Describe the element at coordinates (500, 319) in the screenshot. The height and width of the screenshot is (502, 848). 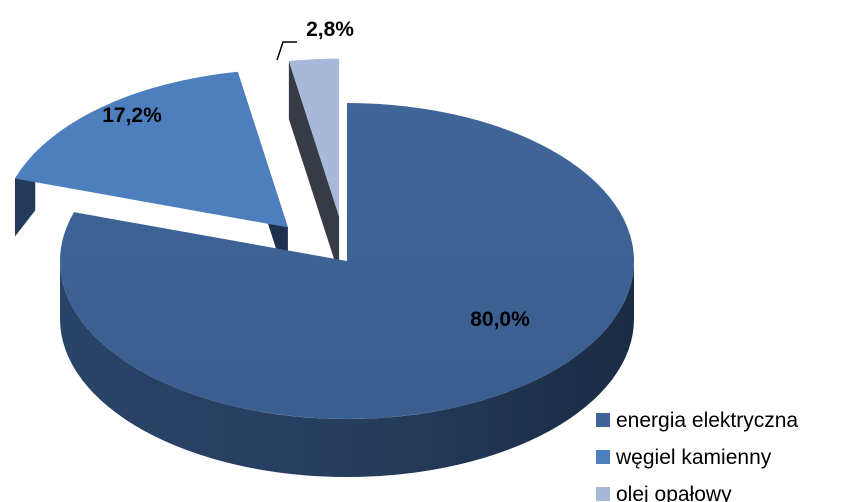
I see `data-label-energia-elektryczna: 80,0%` at that location.